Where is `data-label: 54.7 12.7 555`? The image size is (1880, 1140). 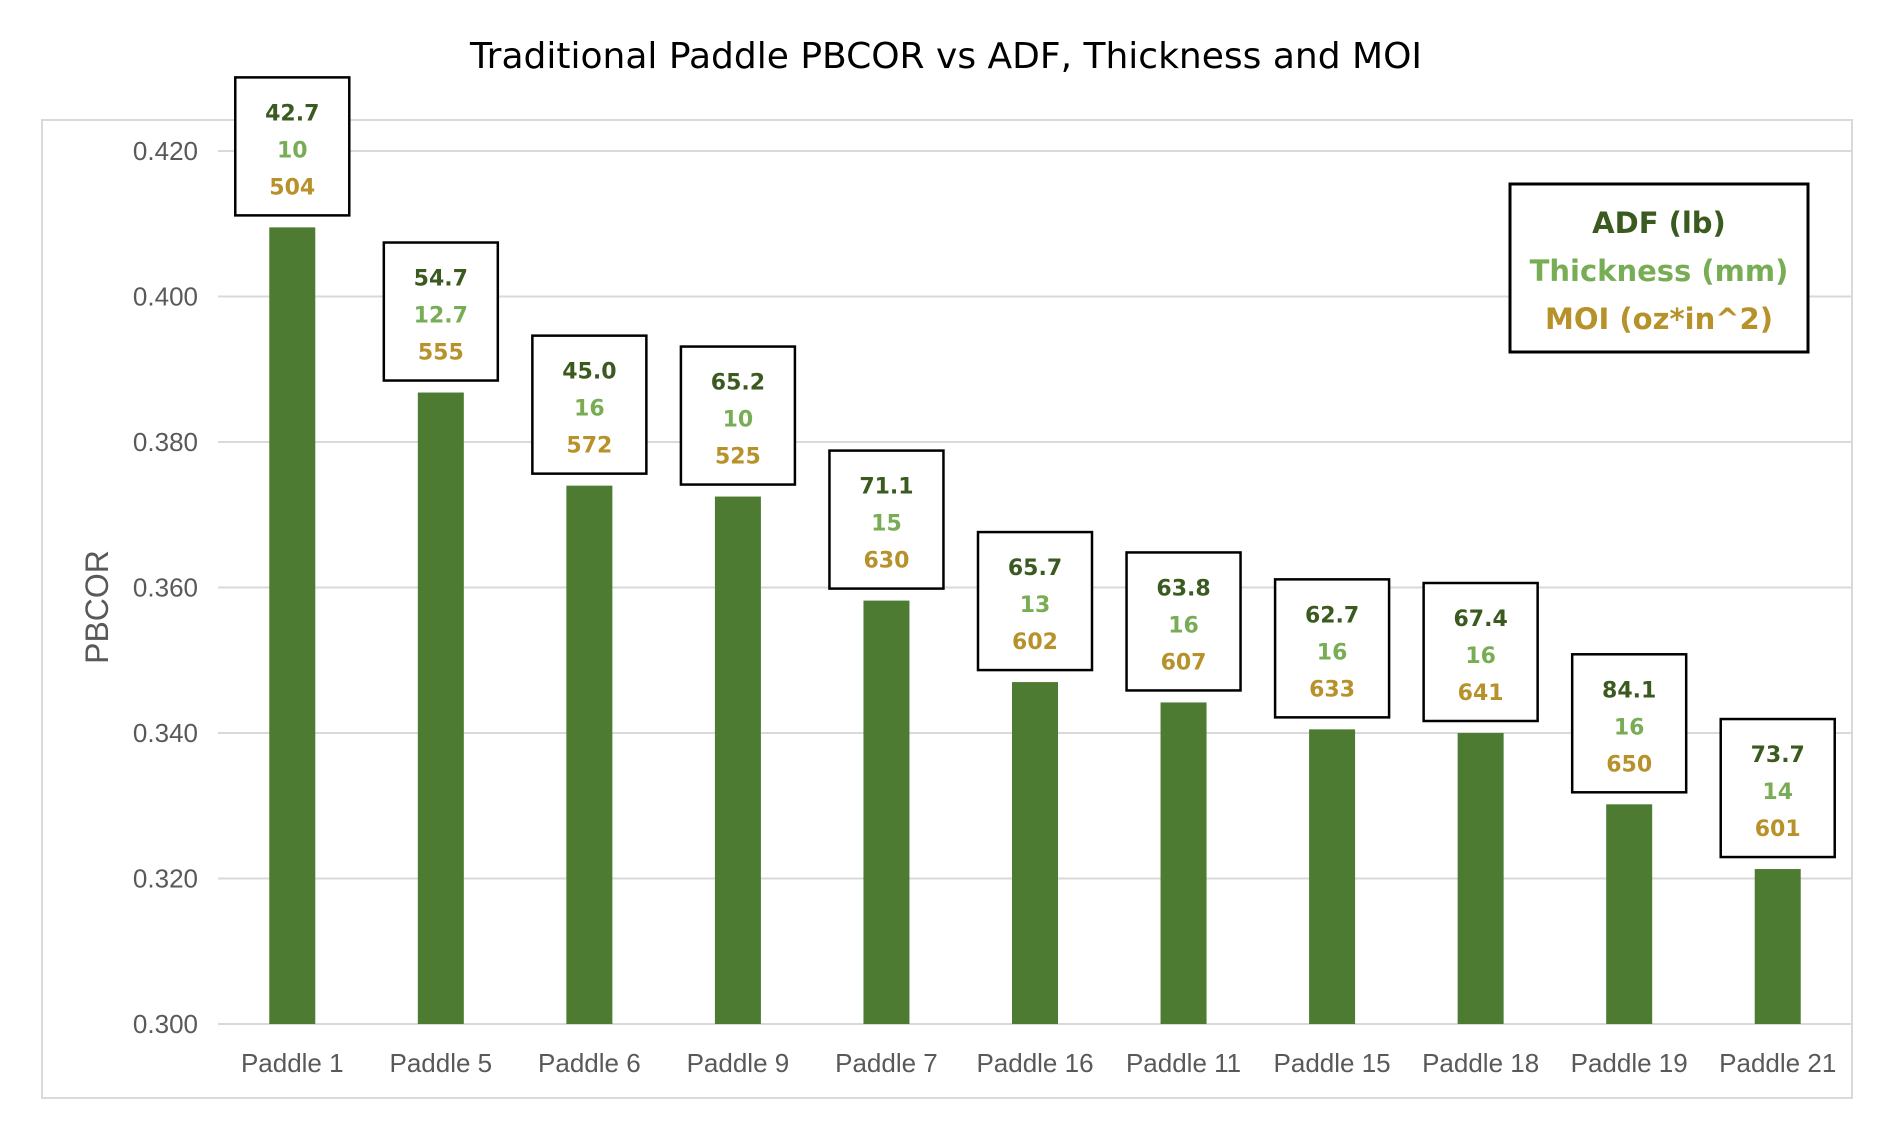 data-label: 54.7 12.7 555 is located at coordinates (441, 311).